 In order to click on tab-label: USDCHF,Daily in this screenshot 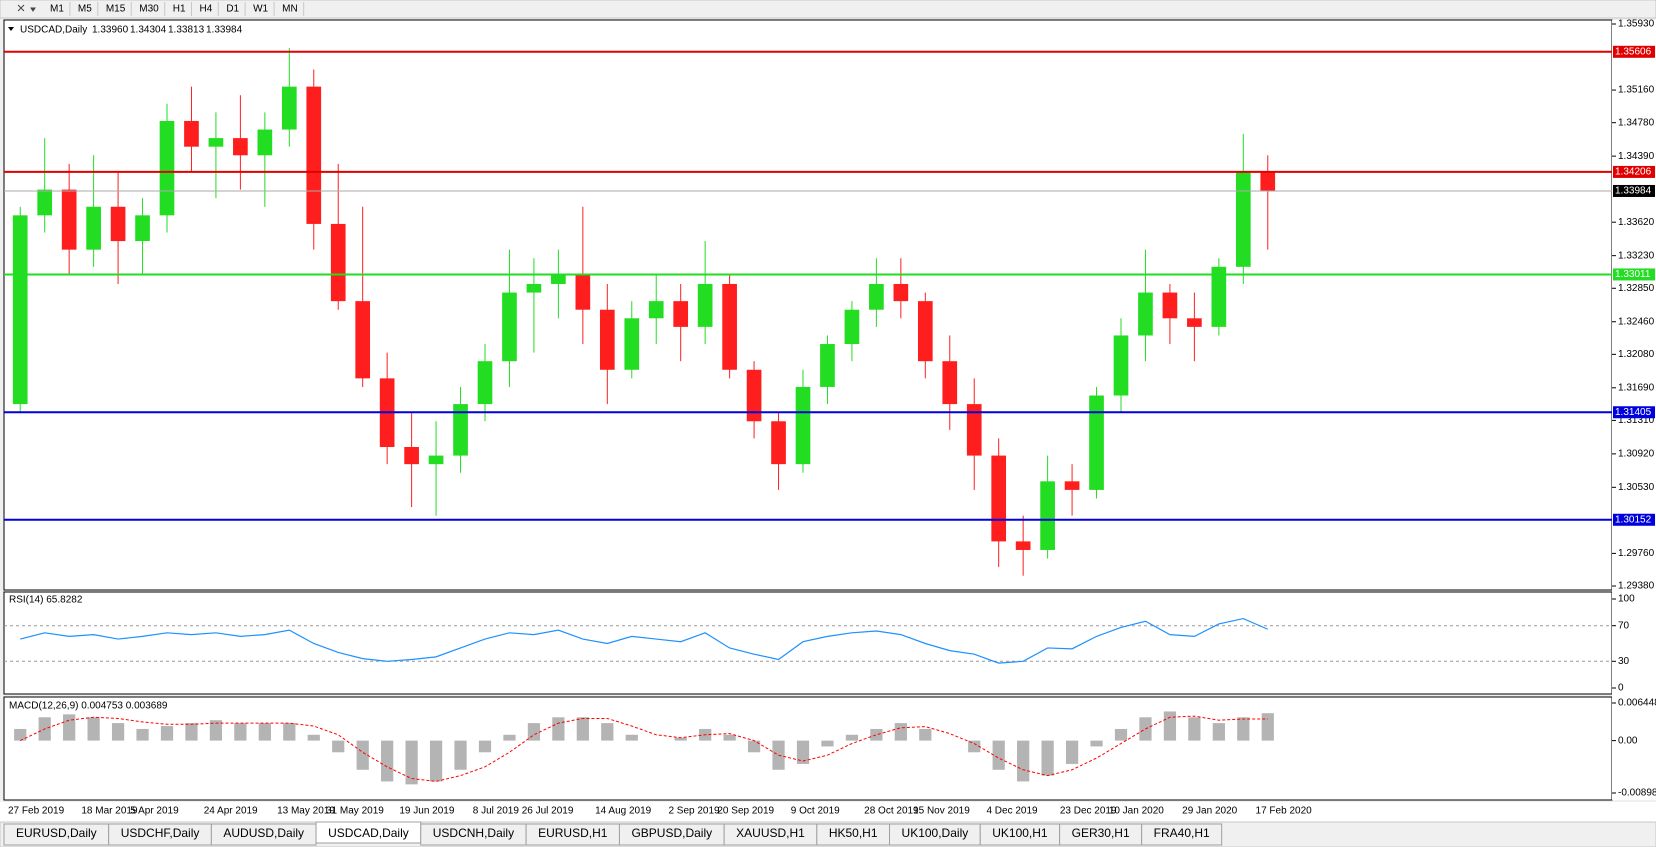, I will do `click(160, 833)`.